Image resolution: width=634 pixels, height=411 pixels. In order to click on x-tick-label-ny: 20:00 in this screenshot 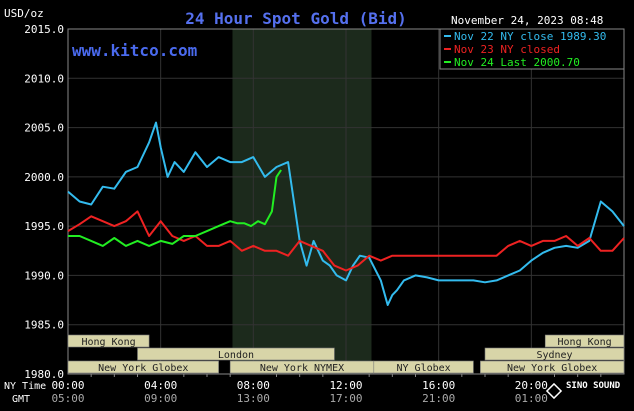, I will do `click(531, 385)`.